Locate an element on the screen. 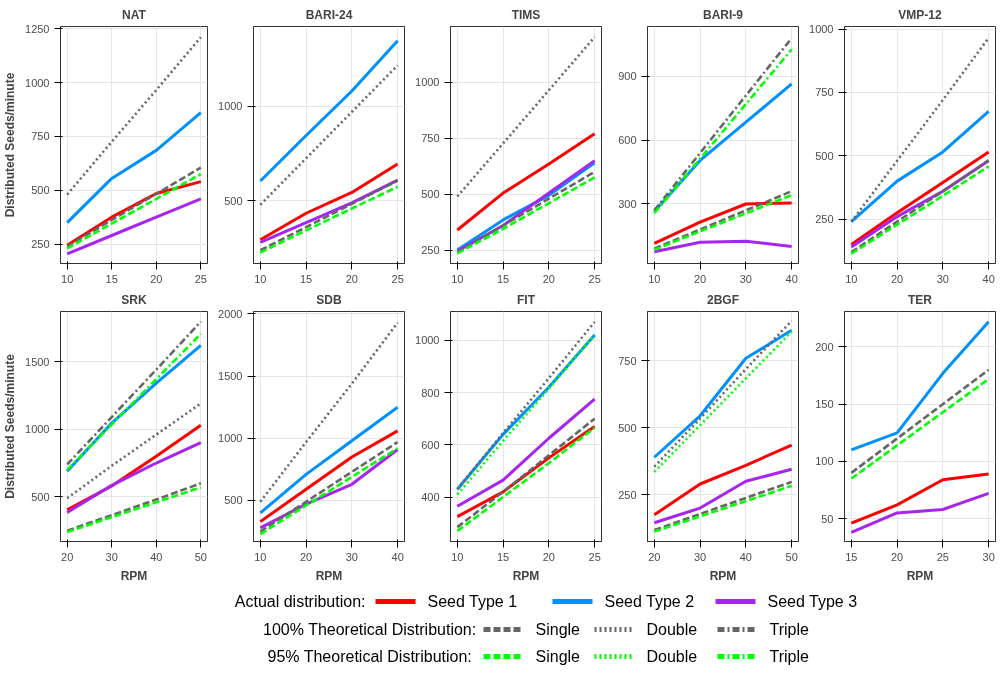 The height and width of the screenshot is (682, 1004). chart-title: SRK is located at coordinates (134, 299).